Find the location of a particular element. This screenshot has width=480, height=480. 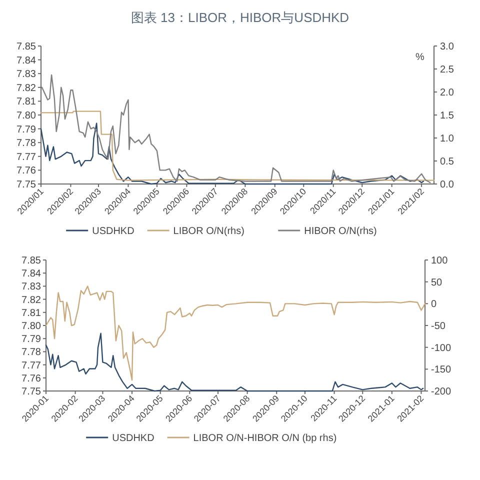

legend-label: LIBOR O/N(rhs) is located at coordinates (208, 231).